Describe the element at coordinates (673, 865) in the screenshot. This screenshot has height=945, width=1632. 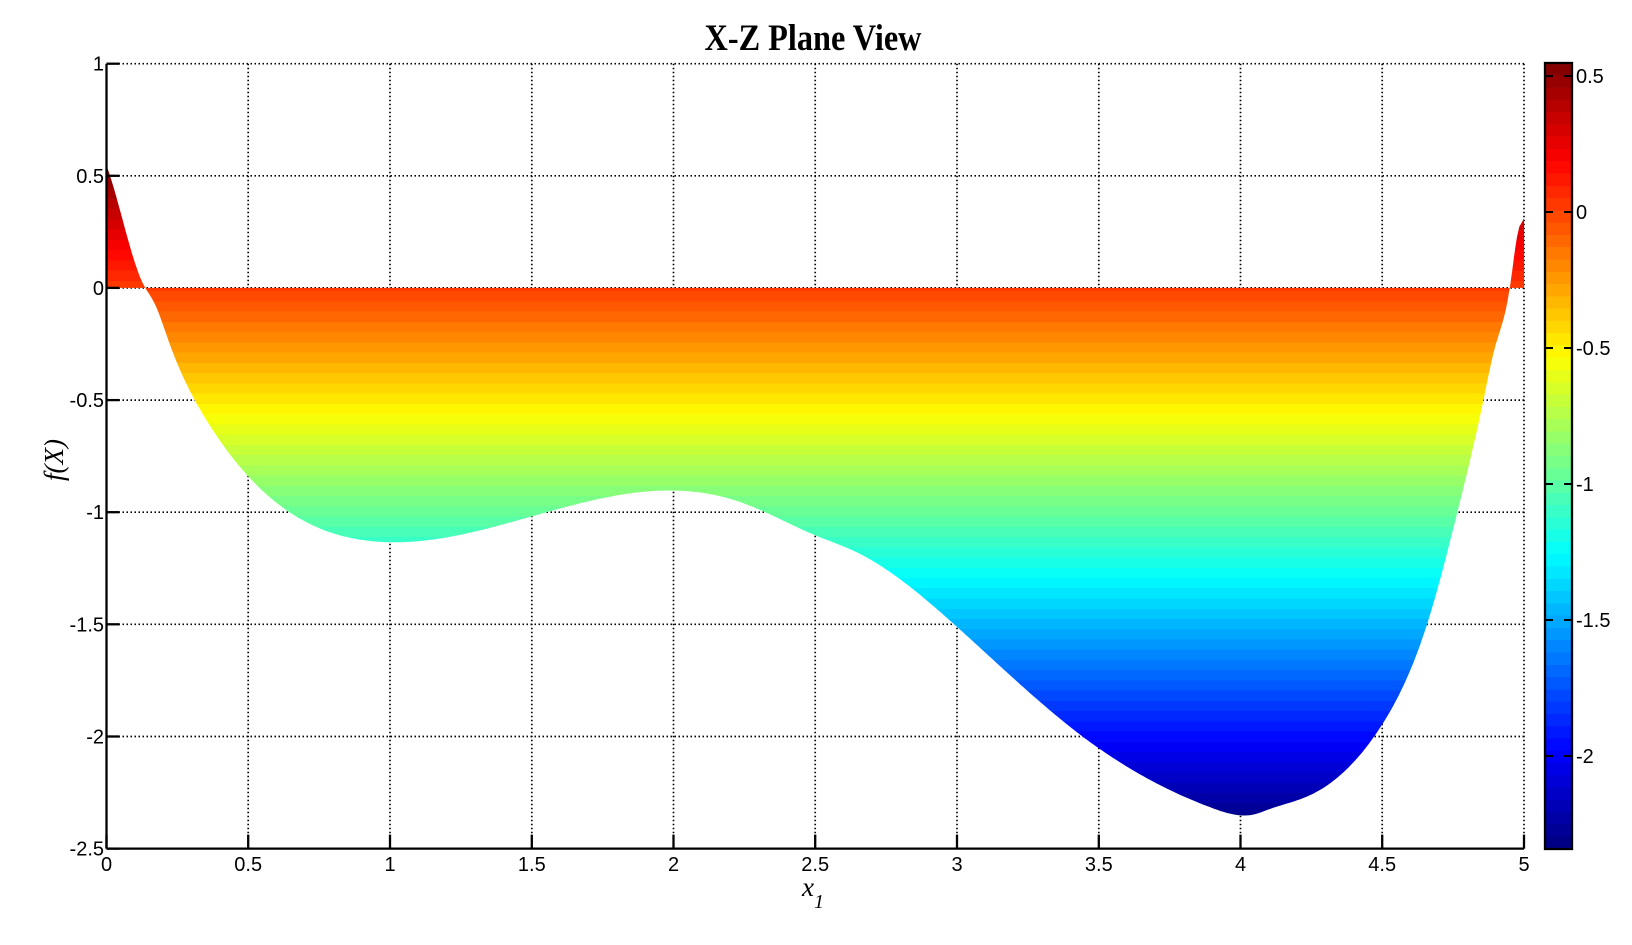
I see `svg-text: 2` at that location.